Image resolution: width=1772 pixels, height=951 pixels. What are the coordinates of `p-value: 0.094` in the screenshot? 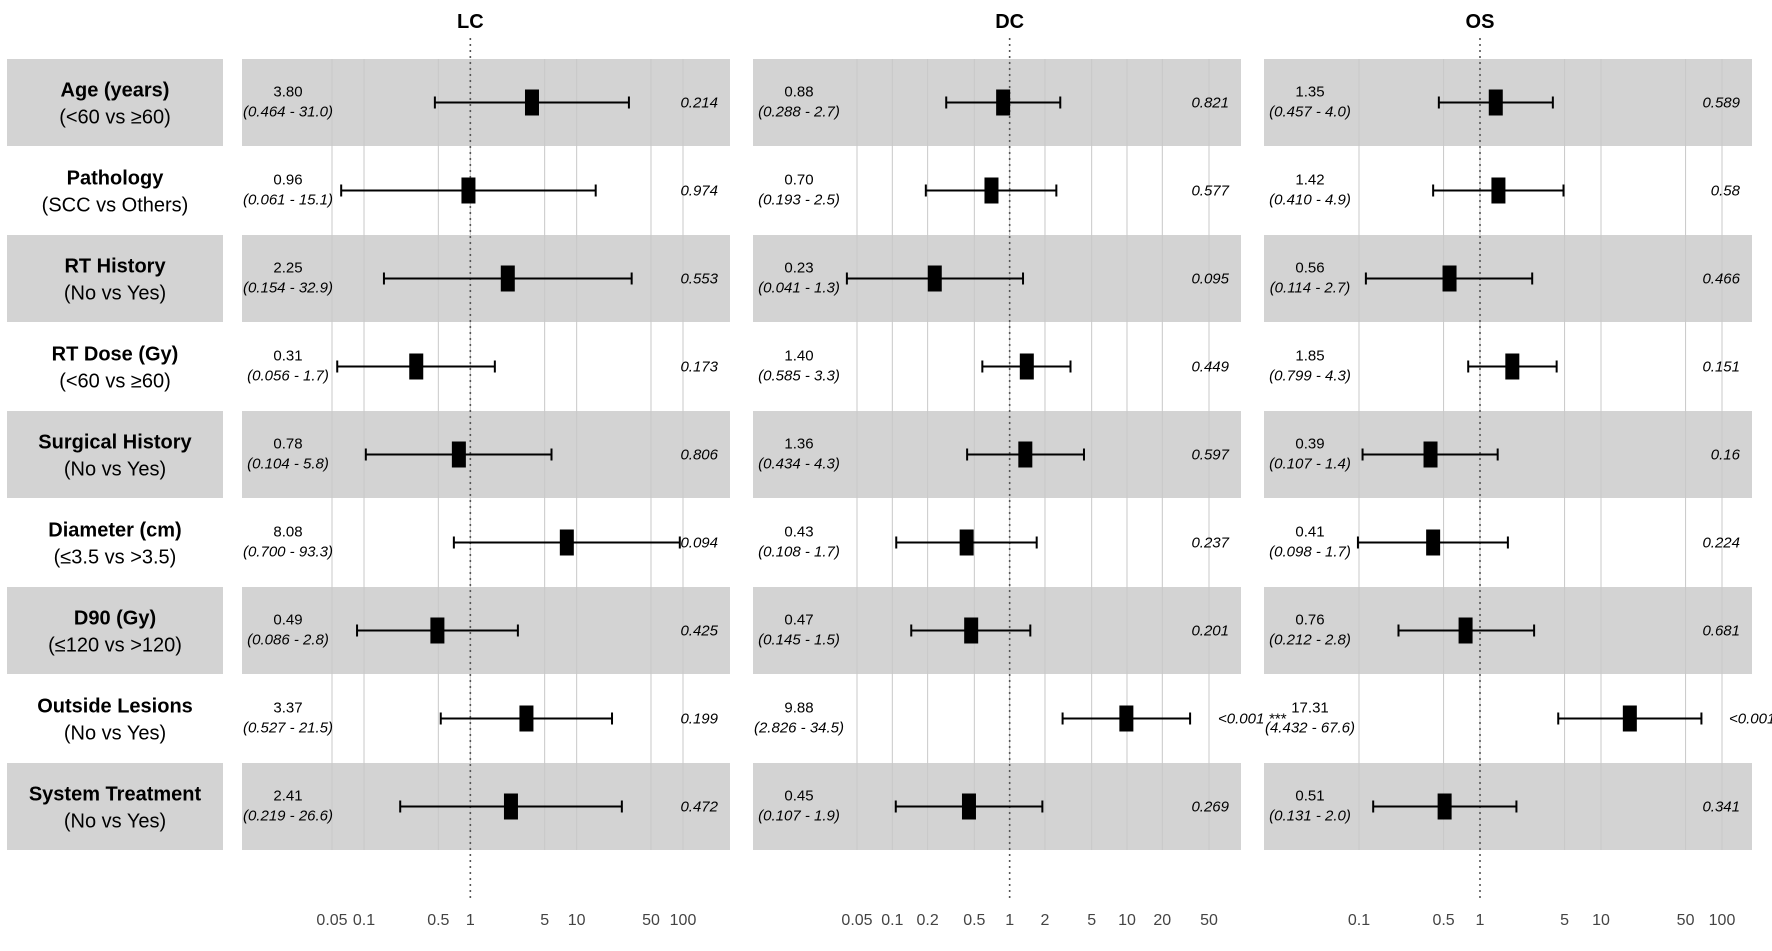 It's located at (699, 543).